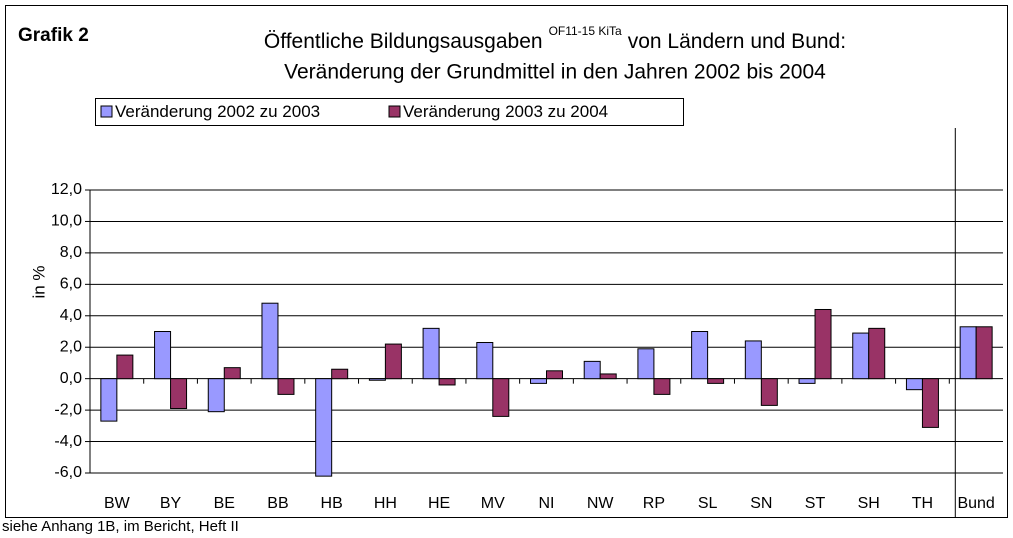 The height and width of the screenshot is (538, 1013). What do you see at coordinates (217, 111) in the screenshot?
I see `legend-label: Veränderung 2002 zu 2003` at bounding box center [217, 111].